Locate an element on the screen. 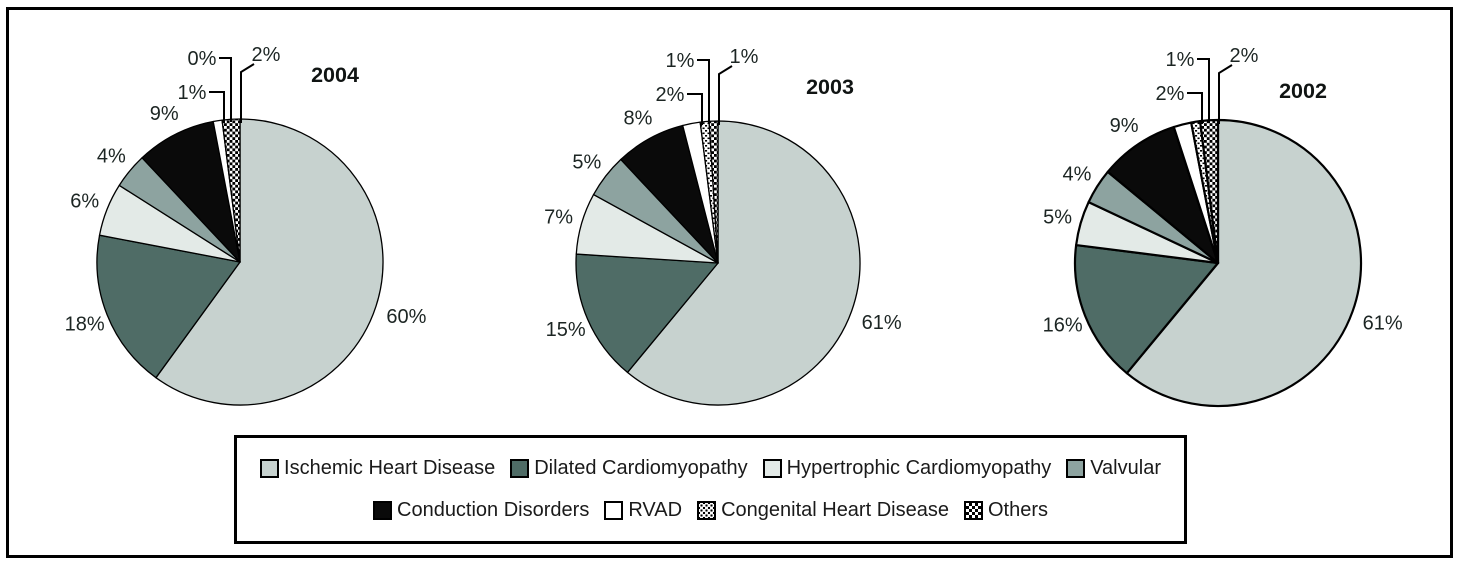 Image resolution: width=1461 pixels, height=567 pixels. pie-title-2004: 2004 is located at coordinates (335, 75).